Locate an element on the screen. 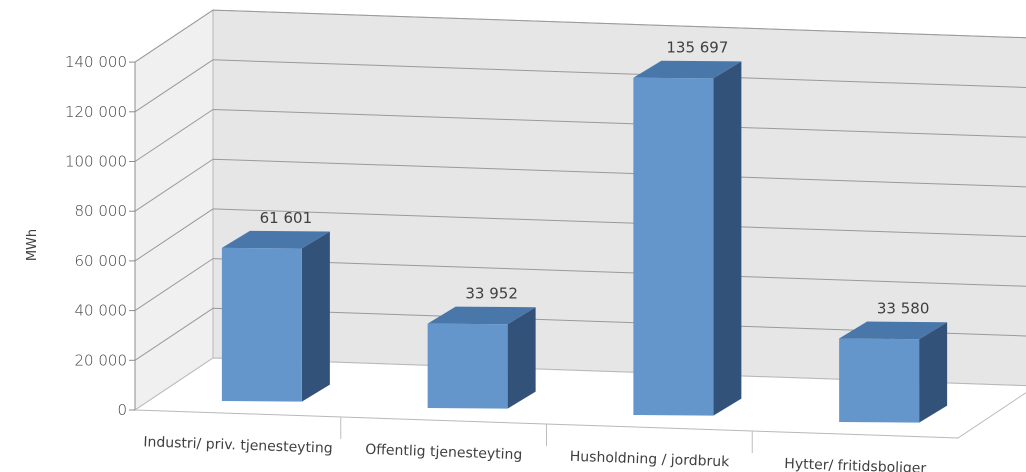  side-wall is located at coordinates (174, 210).